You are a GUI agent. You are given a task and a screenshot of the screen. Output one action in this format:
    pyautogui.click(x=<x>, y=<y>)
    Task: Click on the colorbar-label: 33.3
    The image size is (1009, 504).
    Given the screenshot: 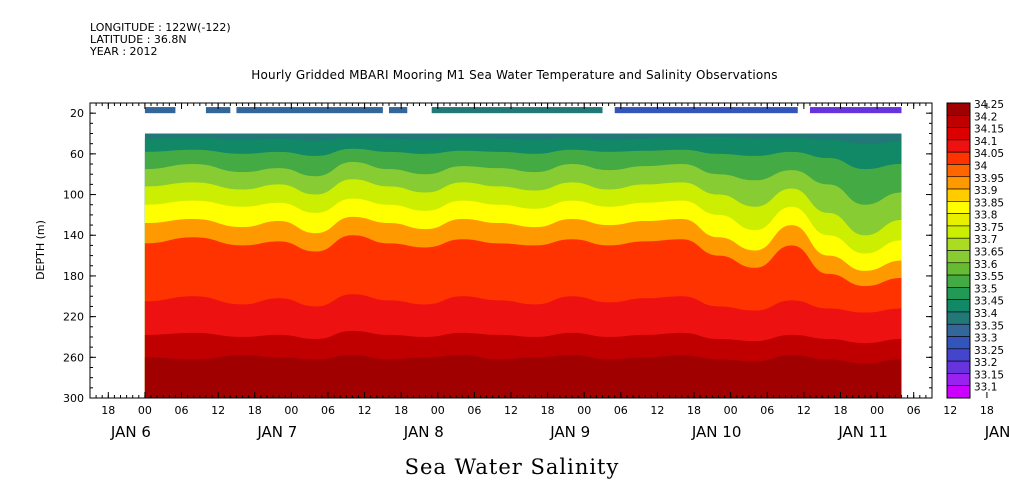 What is the action you would take?
    pyautogui.click(x=985, y=339)
    